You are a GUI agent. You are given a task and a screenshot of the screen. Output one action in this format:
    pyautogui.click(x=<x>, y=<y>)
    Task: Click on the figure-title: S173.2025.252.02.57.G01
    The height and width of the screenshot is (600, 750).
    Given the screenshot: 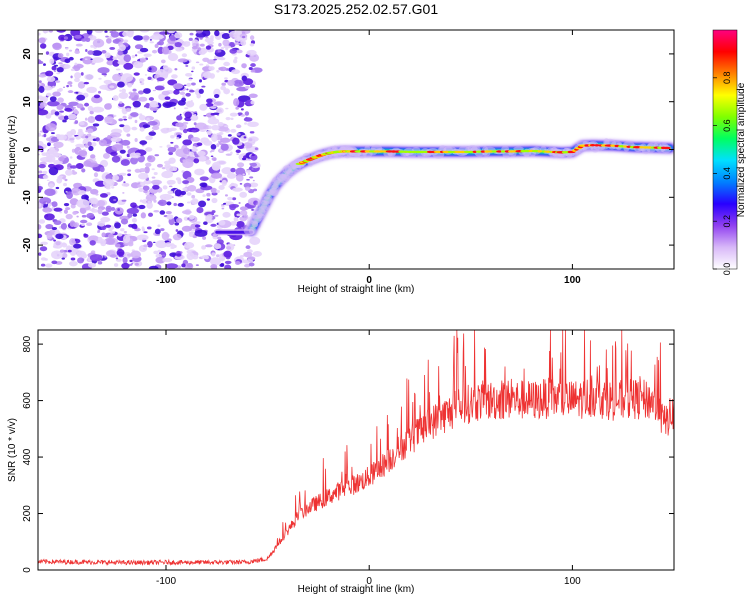 What is the action you would take?
    pyautogui.click(x=356, y=9)
    